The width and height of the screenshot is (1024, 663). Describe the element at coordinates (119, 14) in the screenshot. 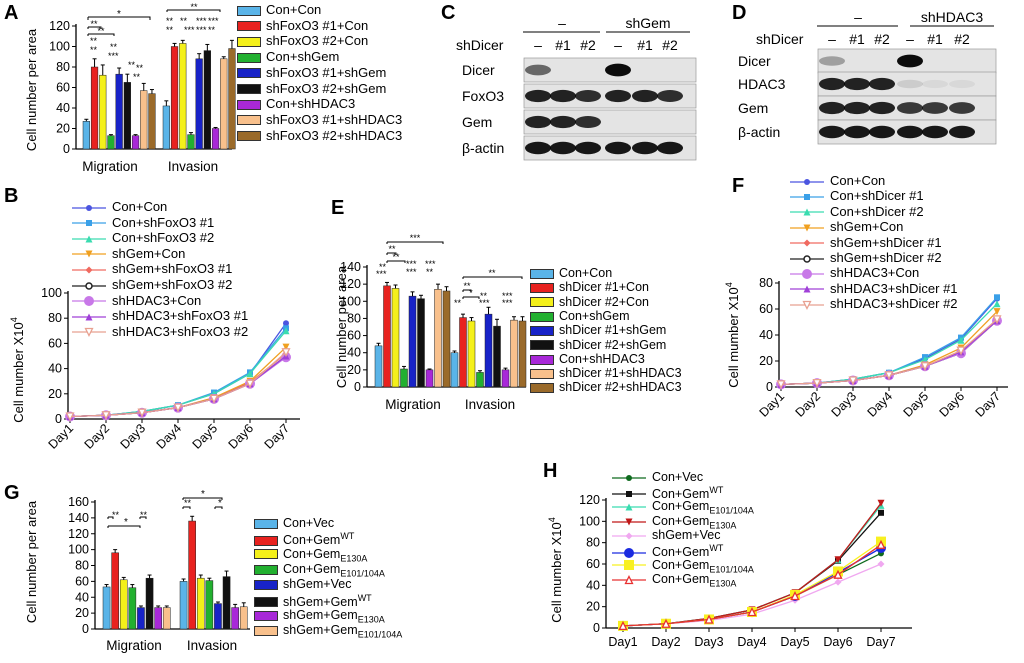

I see `panel-a-sig: *` at that location.